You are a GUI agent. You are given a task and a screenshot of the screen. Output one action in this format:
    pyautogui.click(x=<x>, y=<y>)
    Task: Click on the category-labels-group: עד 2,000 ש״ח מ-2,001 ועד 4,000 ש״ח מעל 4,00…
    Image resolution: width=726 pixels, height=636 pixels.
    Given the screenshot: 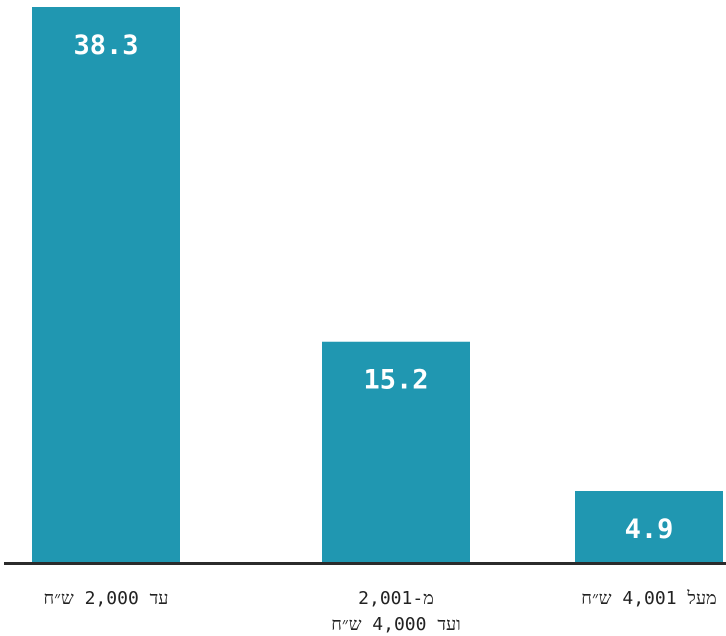 What is the action you would take?
    pyautogui.click(x=380, y=611)
    